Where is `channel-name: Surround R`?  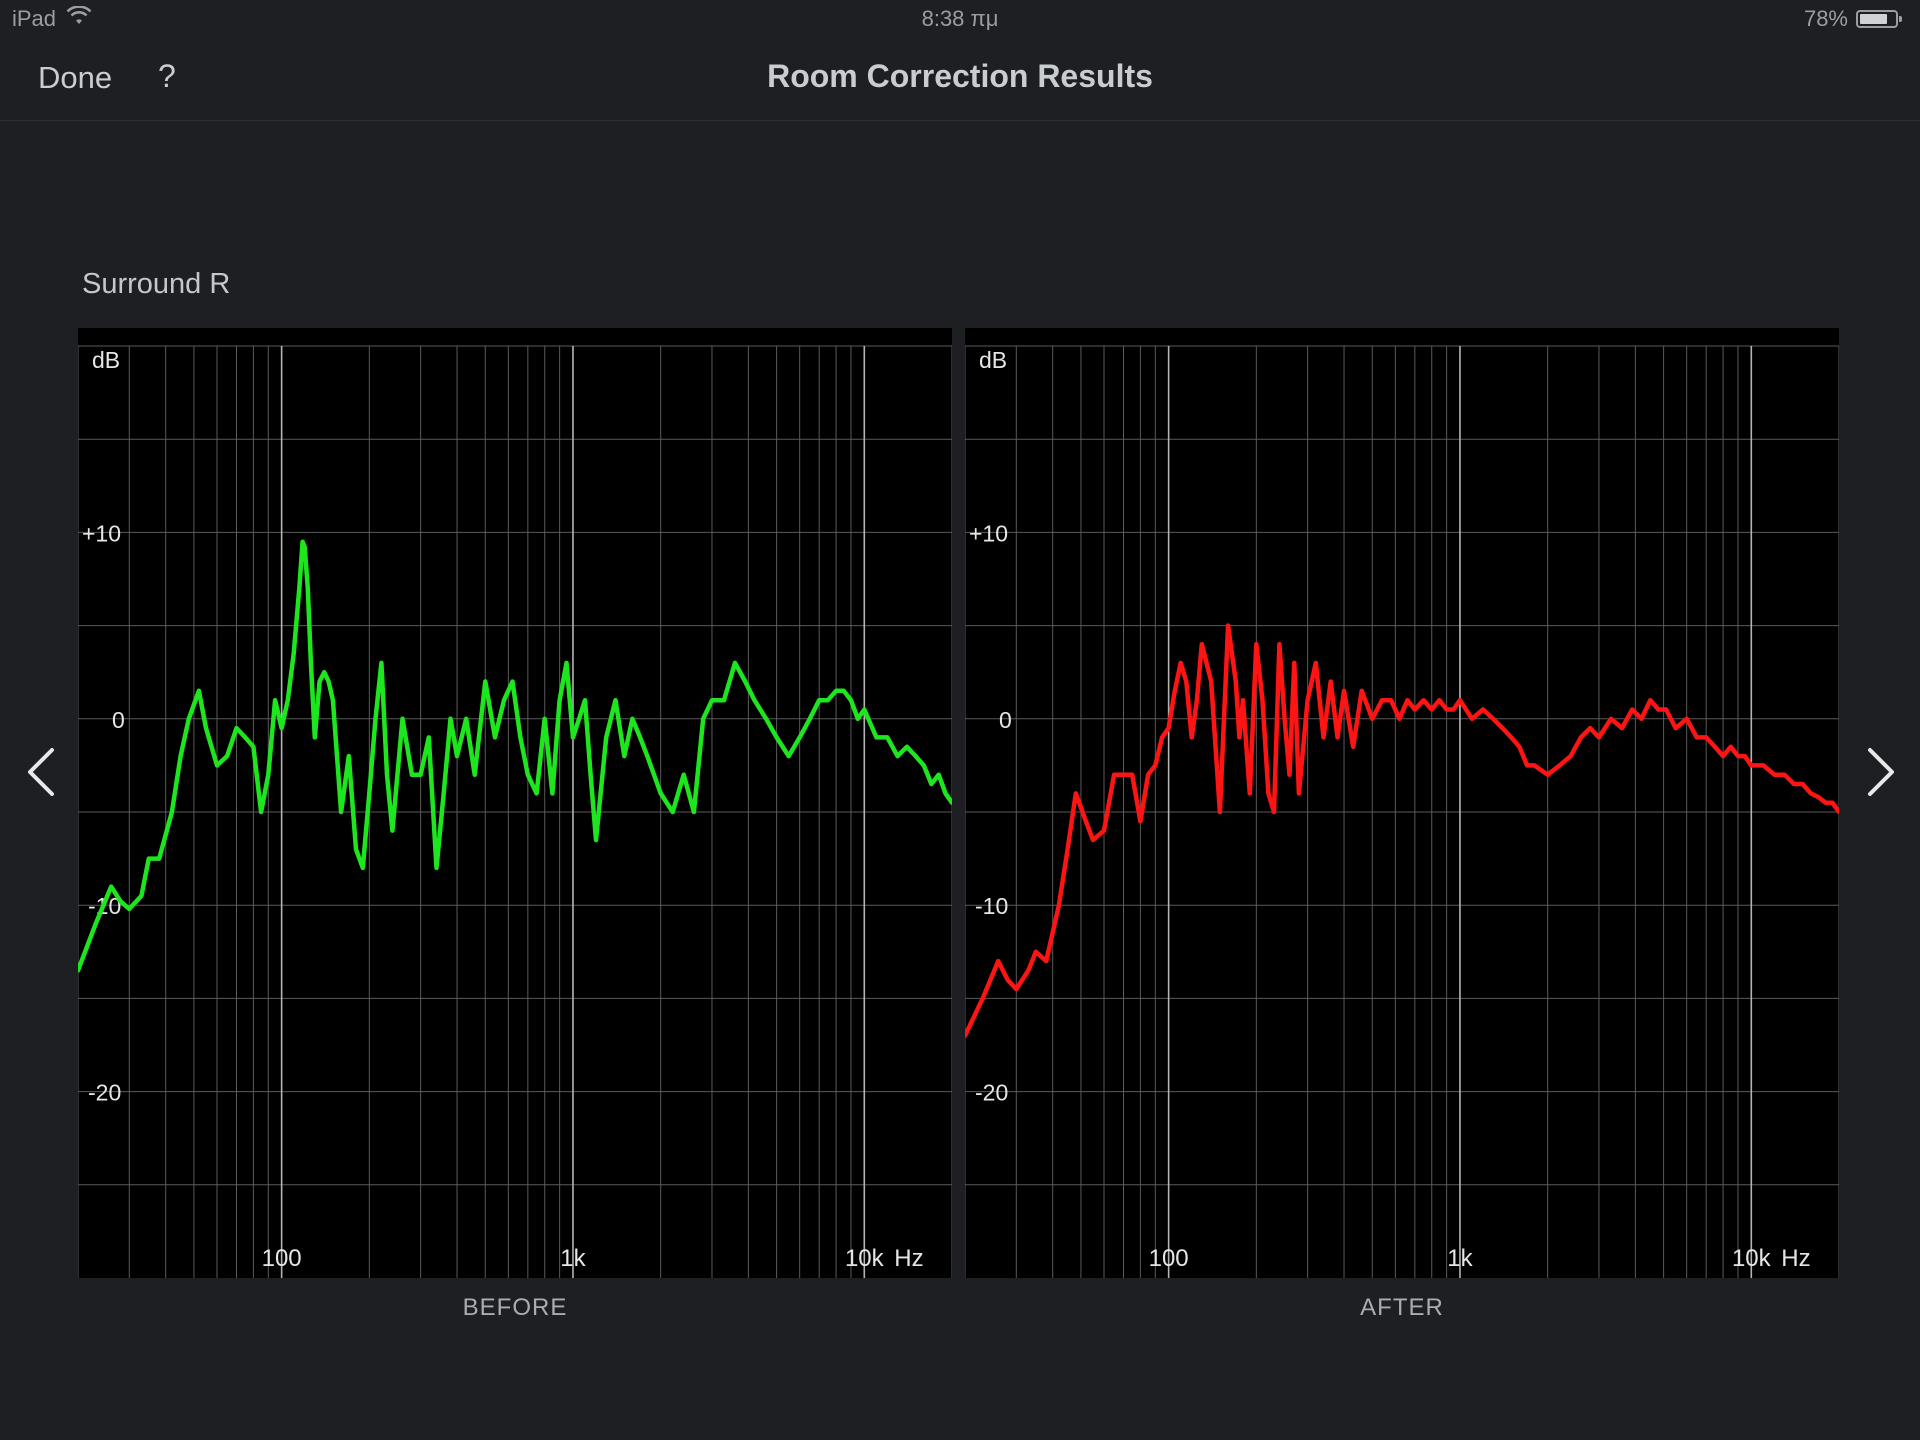
channel-name: Surround R is located at coordinates (156, 284).